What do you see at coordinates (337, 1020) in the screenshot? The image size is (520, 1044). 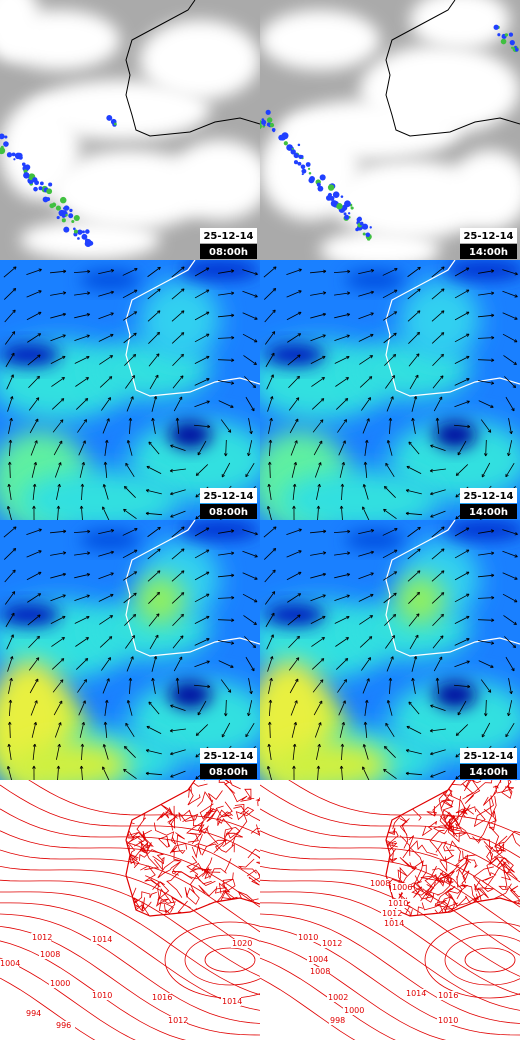 I see `isobar-label: 998` at bounding box center [337, 1020].